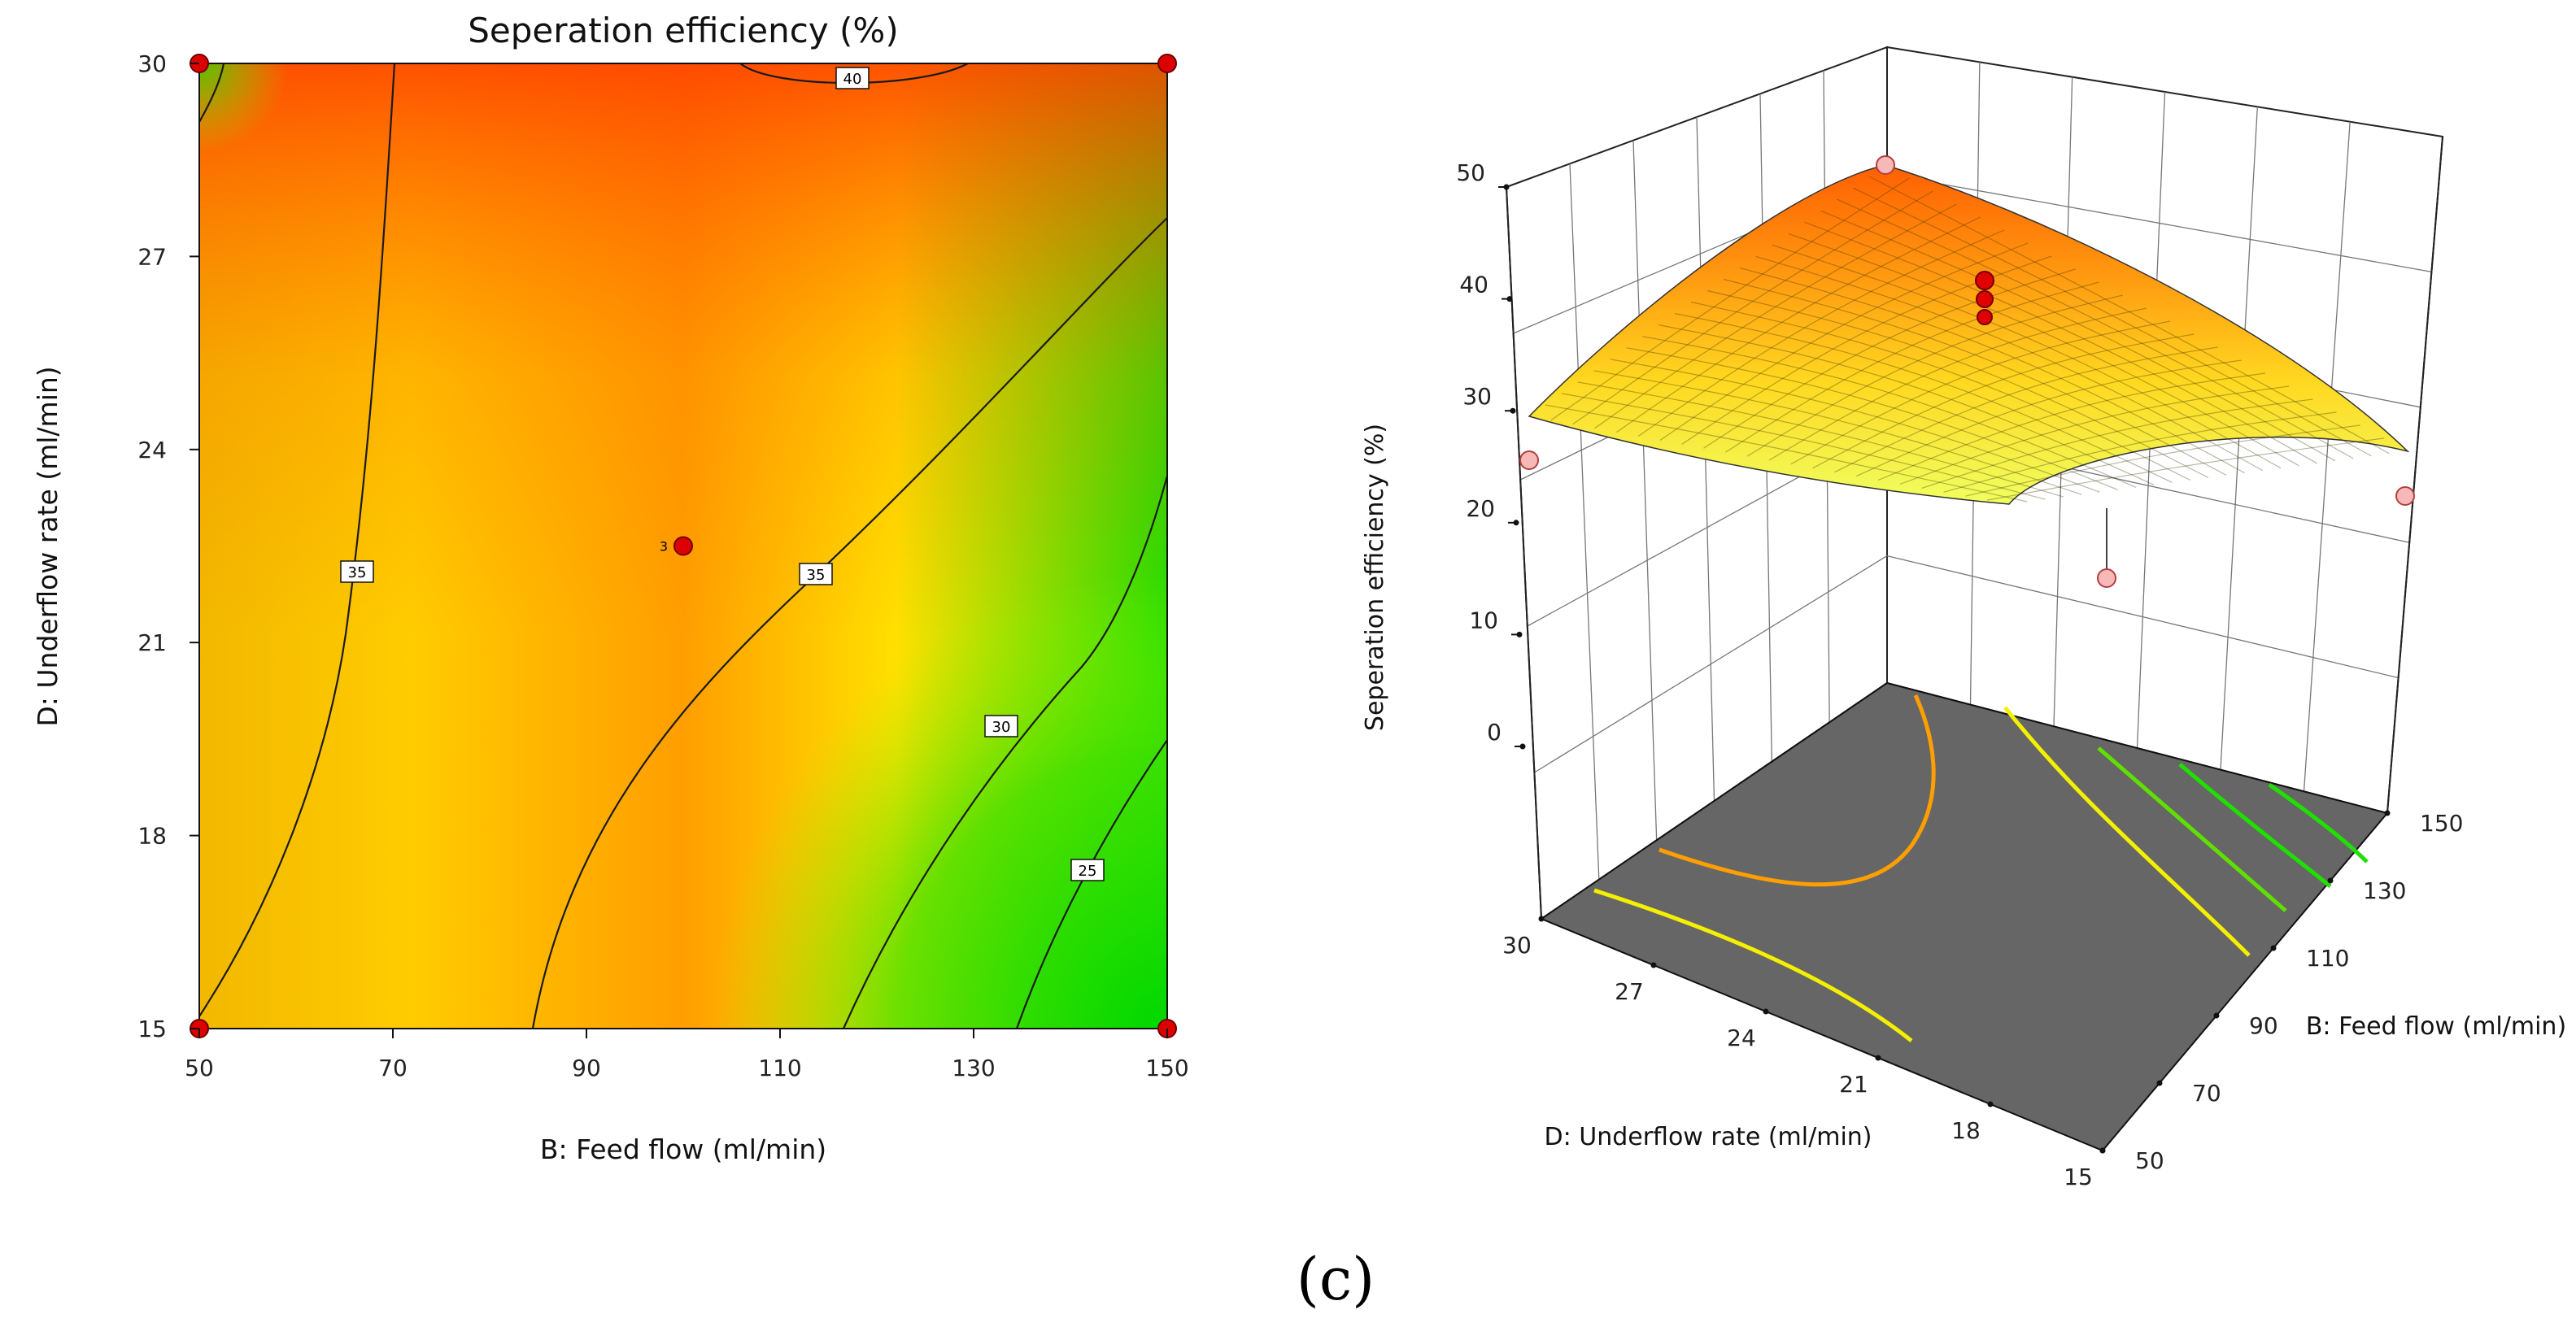 This screenshot has height=1327, width=2576. What do you see at coordinates (212, 93) in the screenshot?
I see `contour-line-edge` at bounding box center [212, 93].